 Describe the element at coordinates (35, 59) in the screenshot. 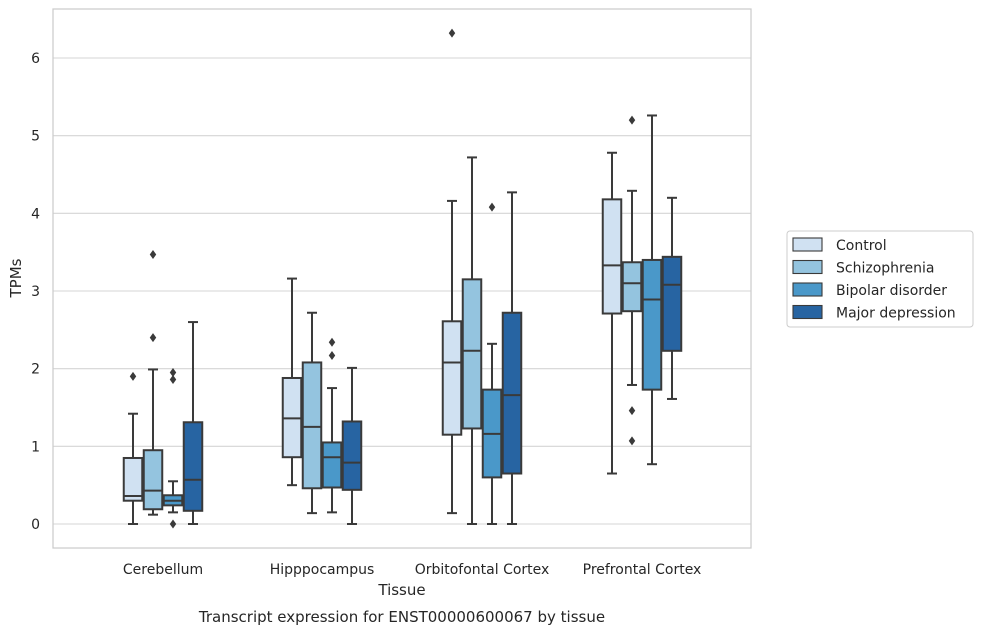

I see `y-tick-label-6: 6` at that location.